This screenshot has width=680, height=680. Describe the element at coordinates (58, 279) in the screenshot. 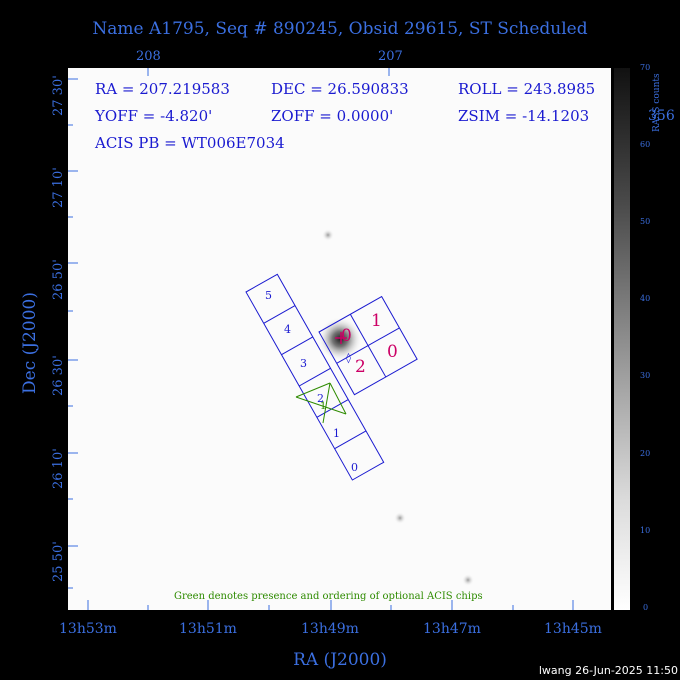

I see `y-tick-26-50: 26 50'` at that location.